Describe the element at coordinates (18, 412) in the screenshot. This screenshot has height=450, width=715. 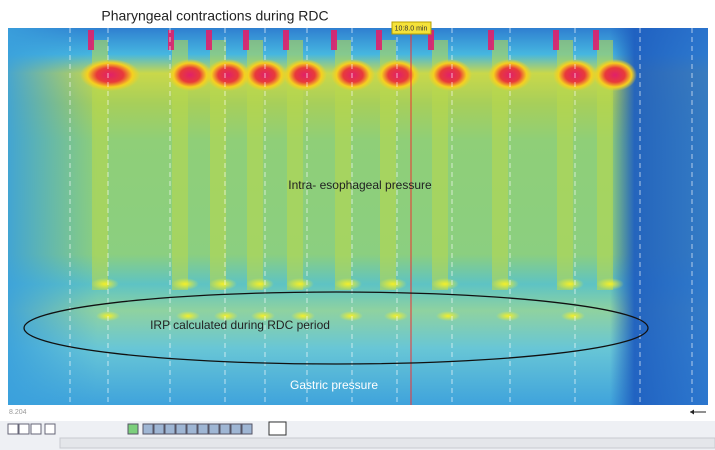
I see `status-value: 8.204` at that location.